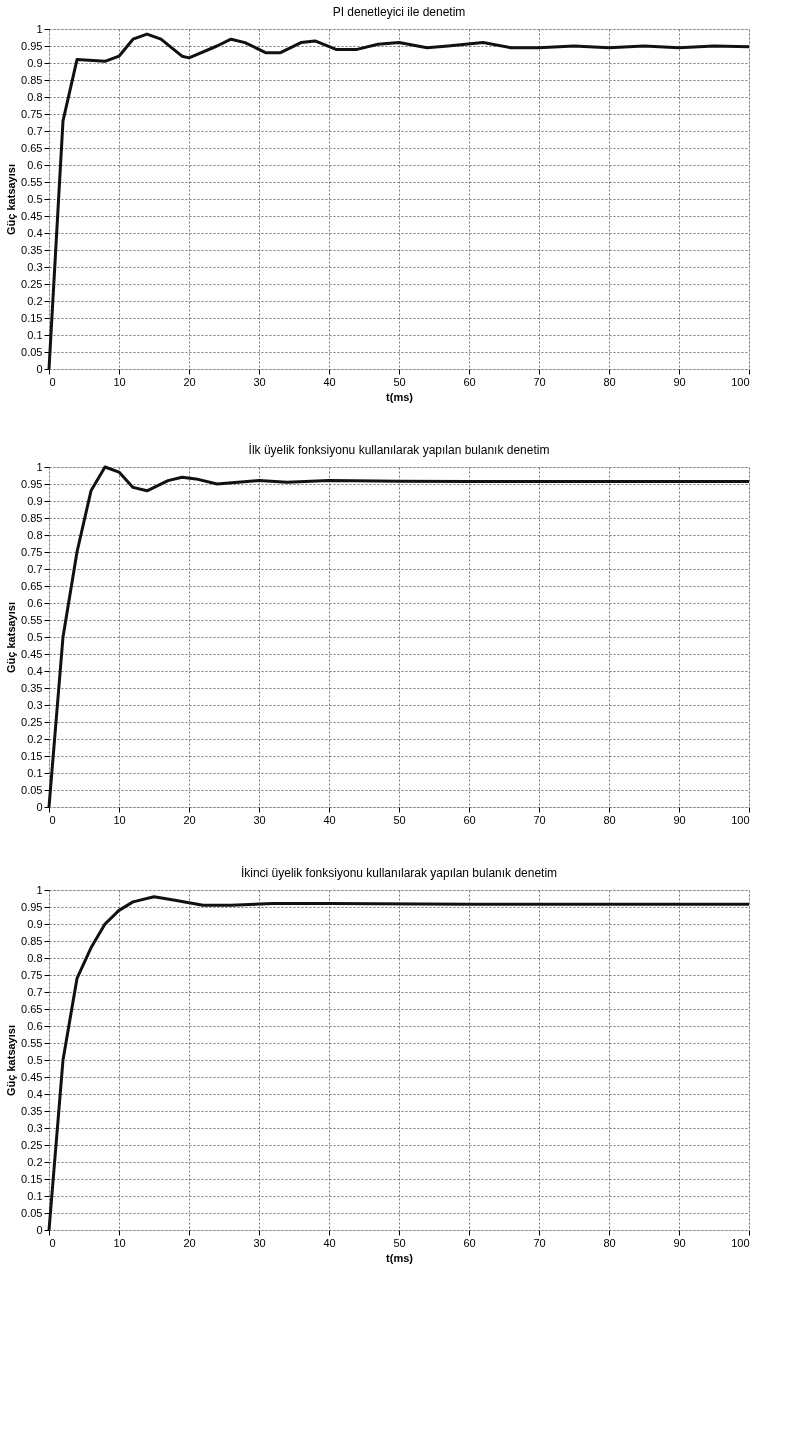 This screenshot has width=811, height=1455. I want to click on chart-title: İkinci üyelik fonksiyonu kullanılarak yapılan bulanık denetim, so click(399, 873).